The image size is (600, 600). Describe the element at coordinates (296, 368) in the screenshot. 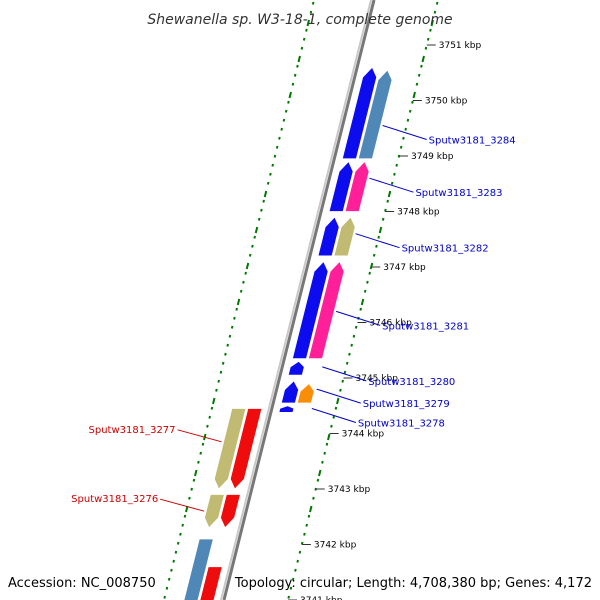

I see `cds-arrow-f9` at that location.